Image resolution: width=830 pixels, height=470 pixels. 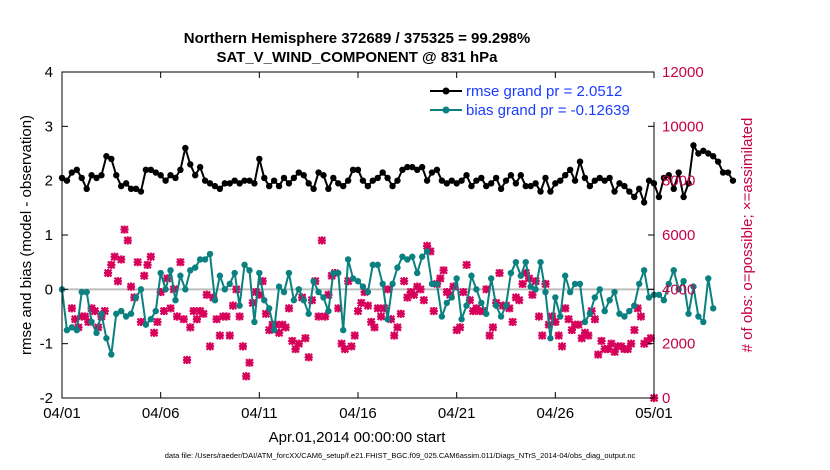 I want to click on x-tick-label: 04/26, so click(x=556, y=413).